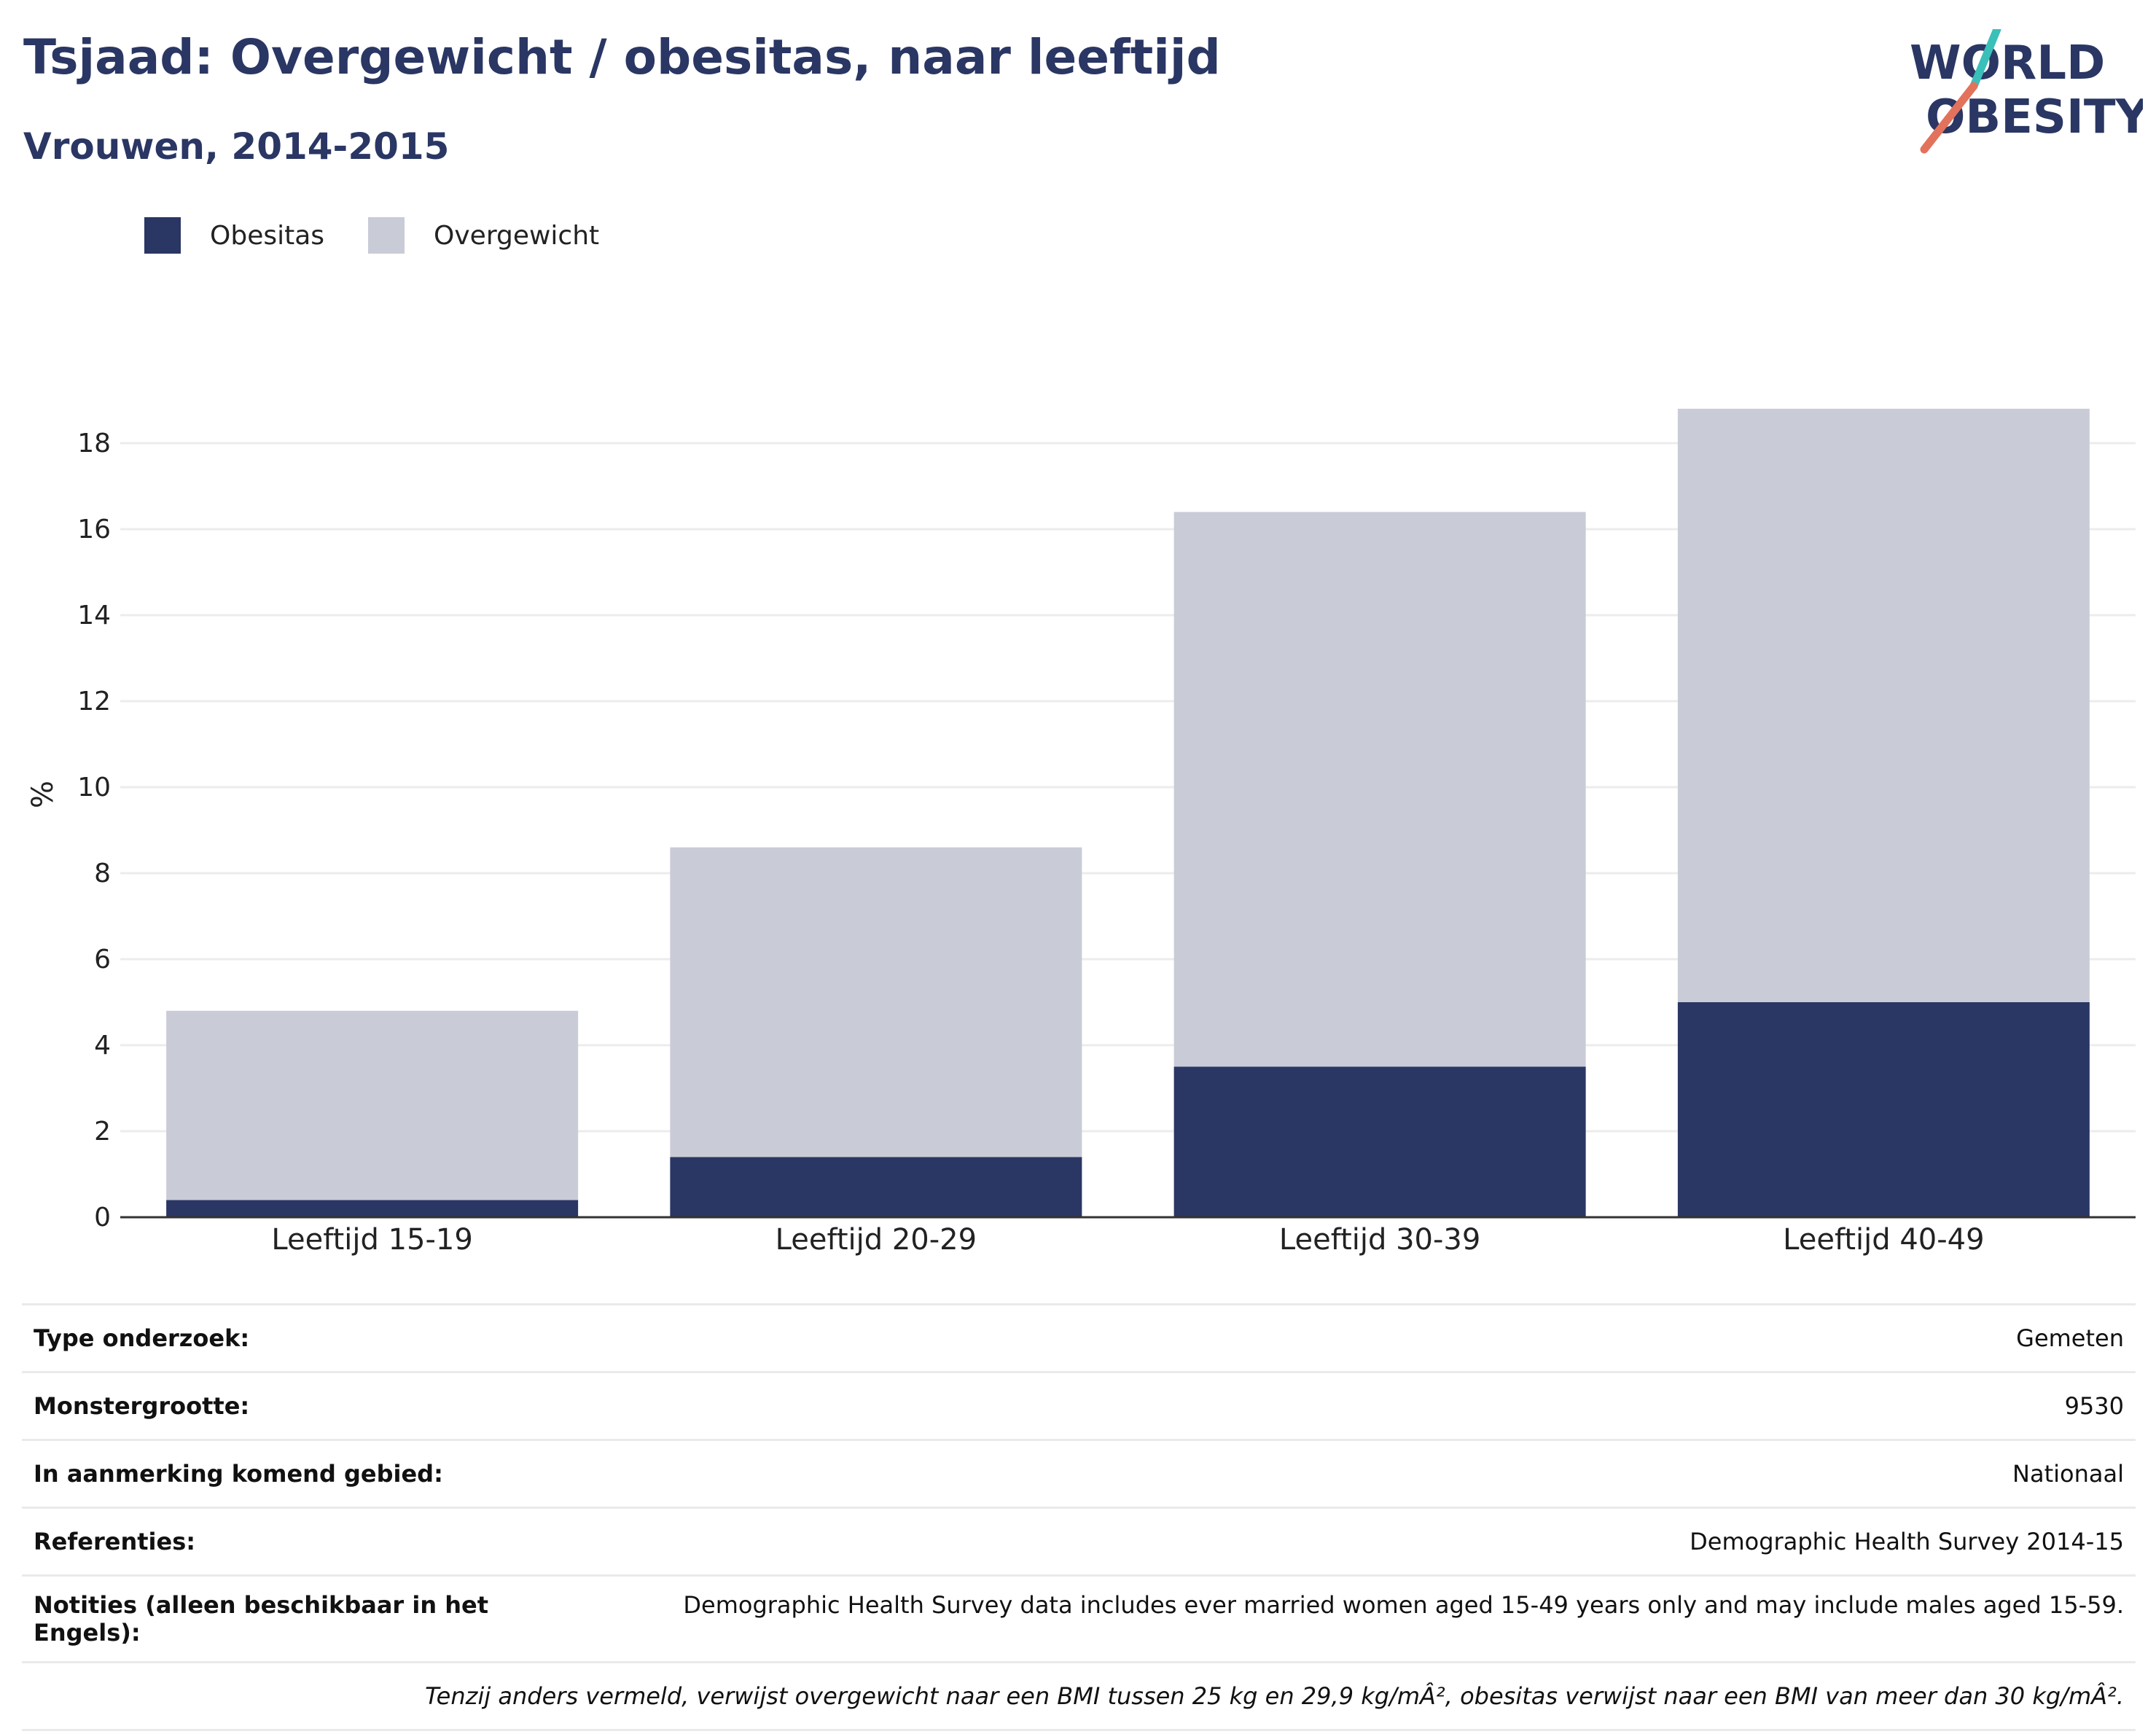  I want to click on y-tick-label: 0, so click(102, 1218).